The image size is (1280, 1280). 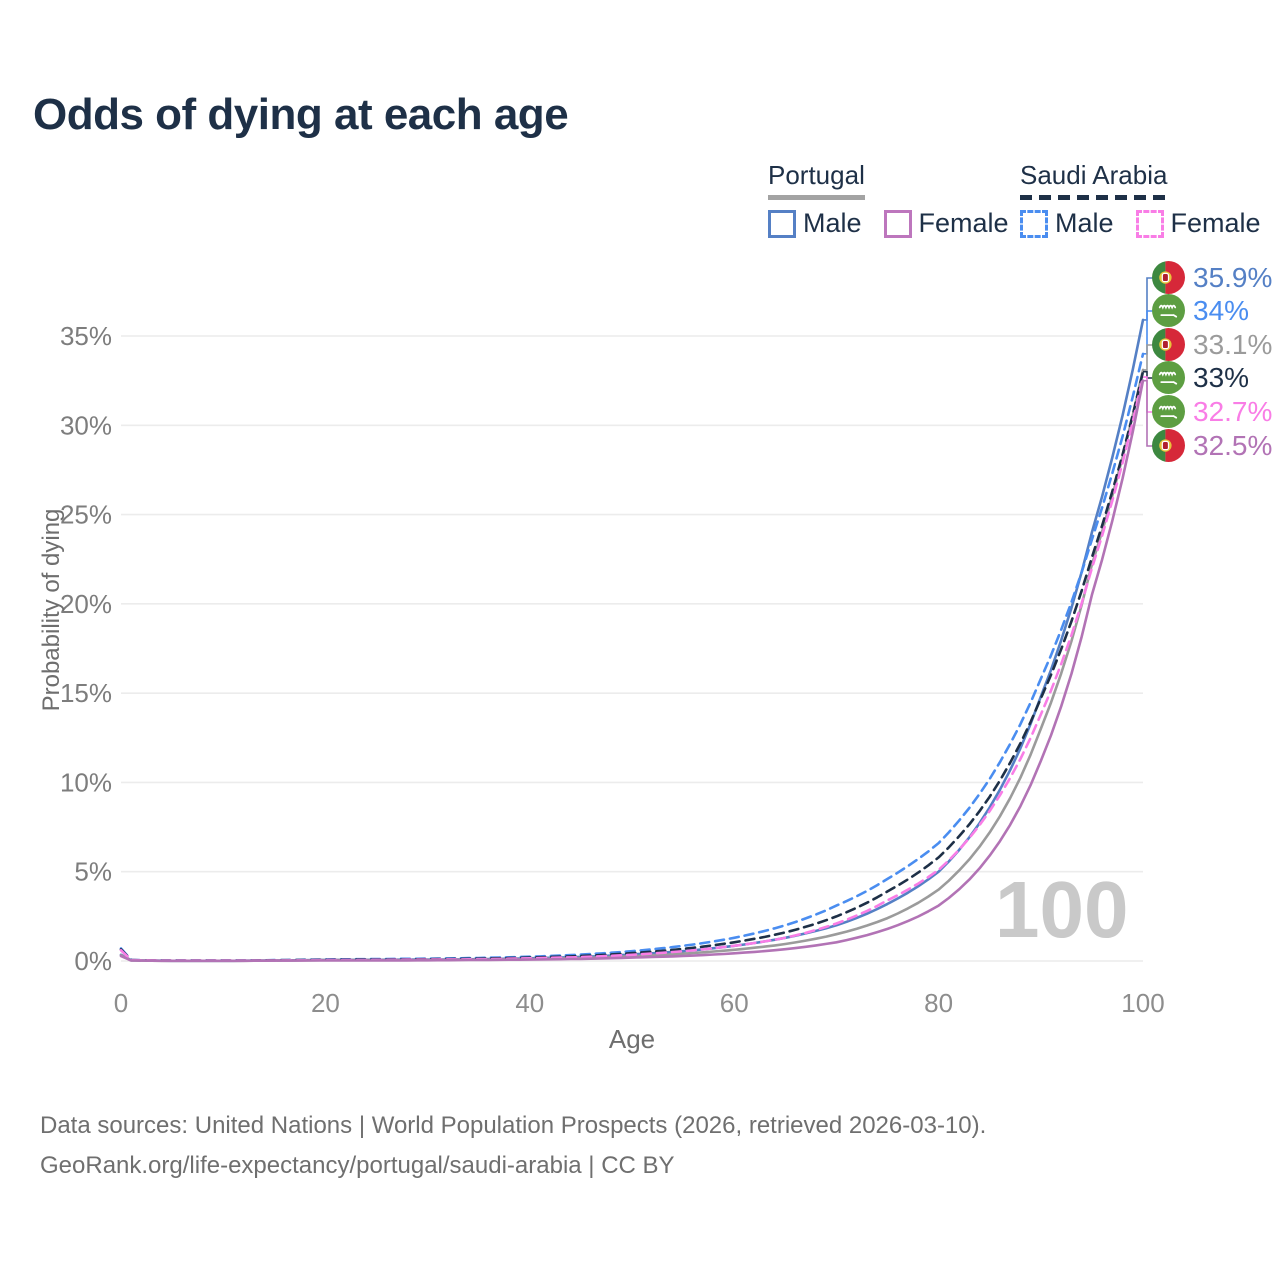 What do you see at coordinates (1148, 374) in the screenshot?
I see `leader-line-saudi-both` at bounding box center [1148, 374].